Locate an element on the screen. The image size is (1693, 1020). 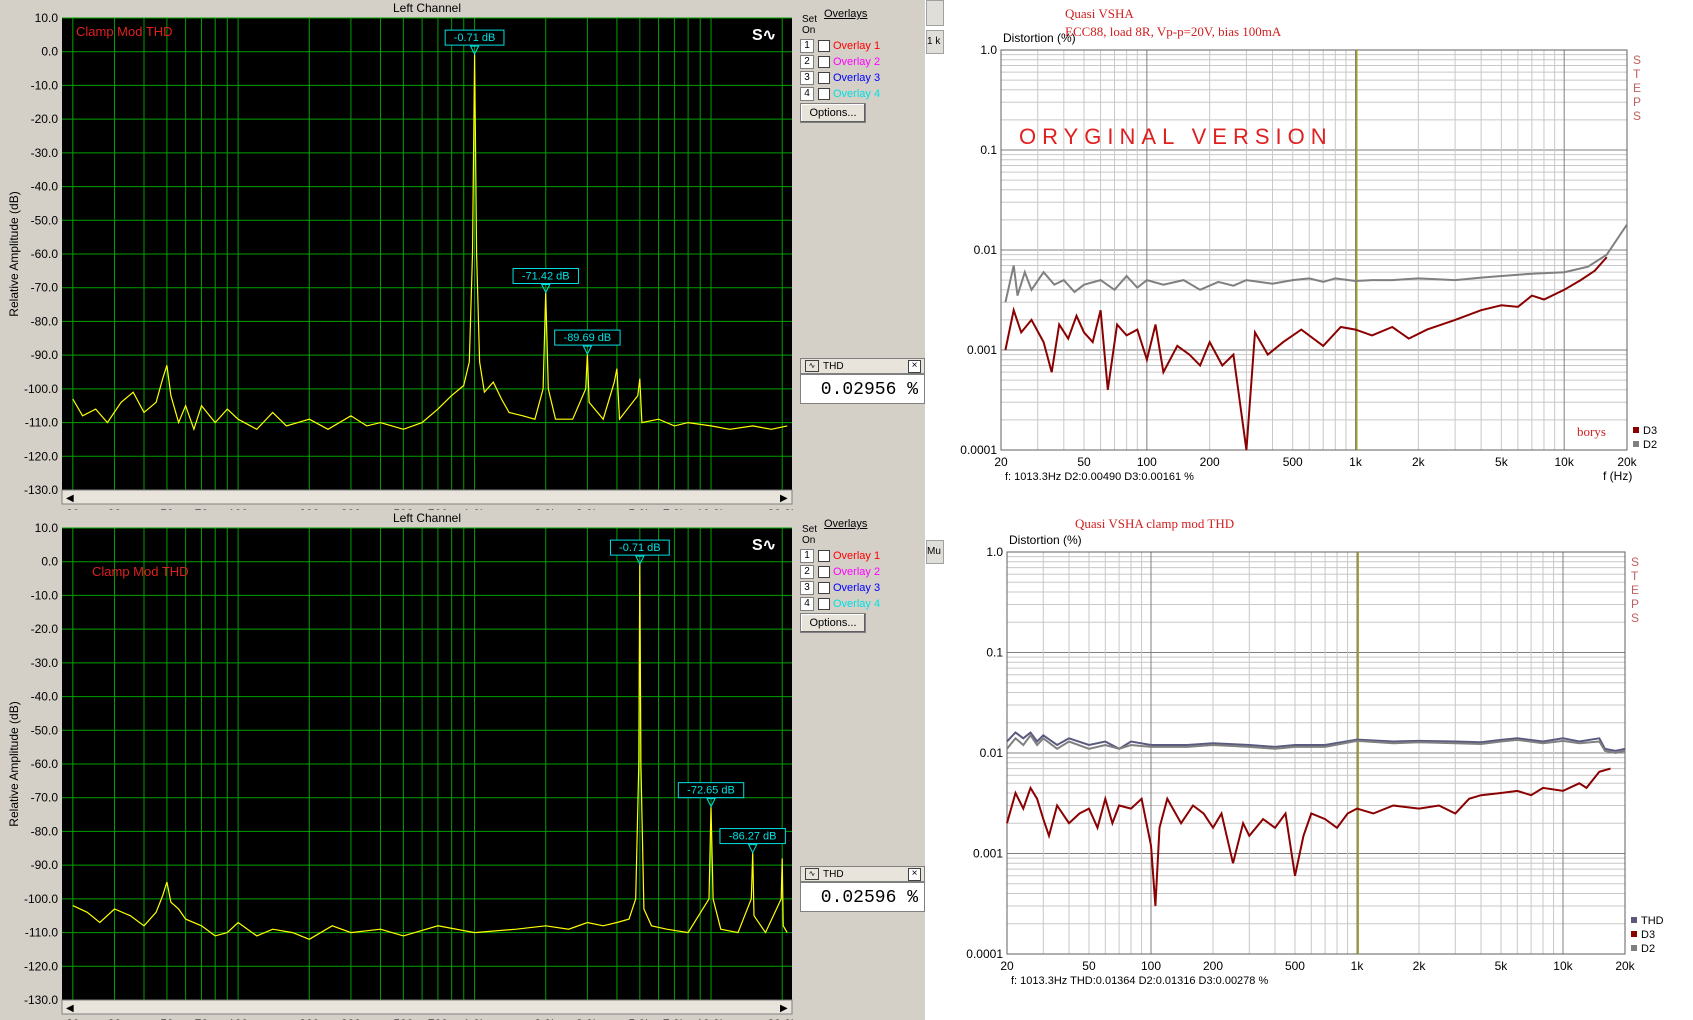
x-tick-label: 1.0k is located at coordinates (475, 508).